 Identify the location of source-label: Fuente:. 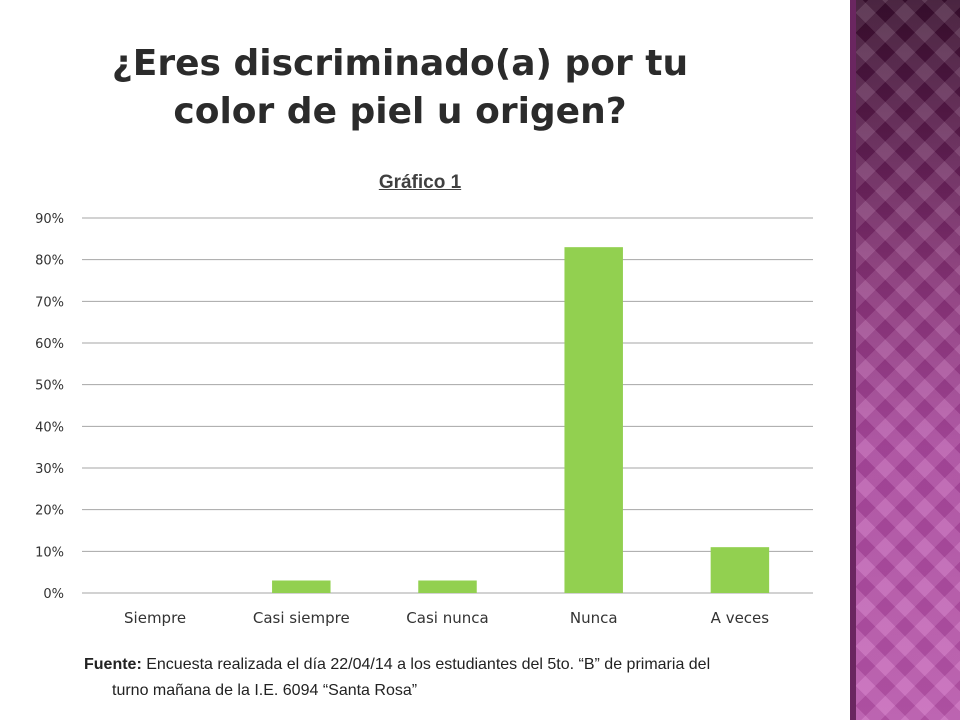
(113, 664).